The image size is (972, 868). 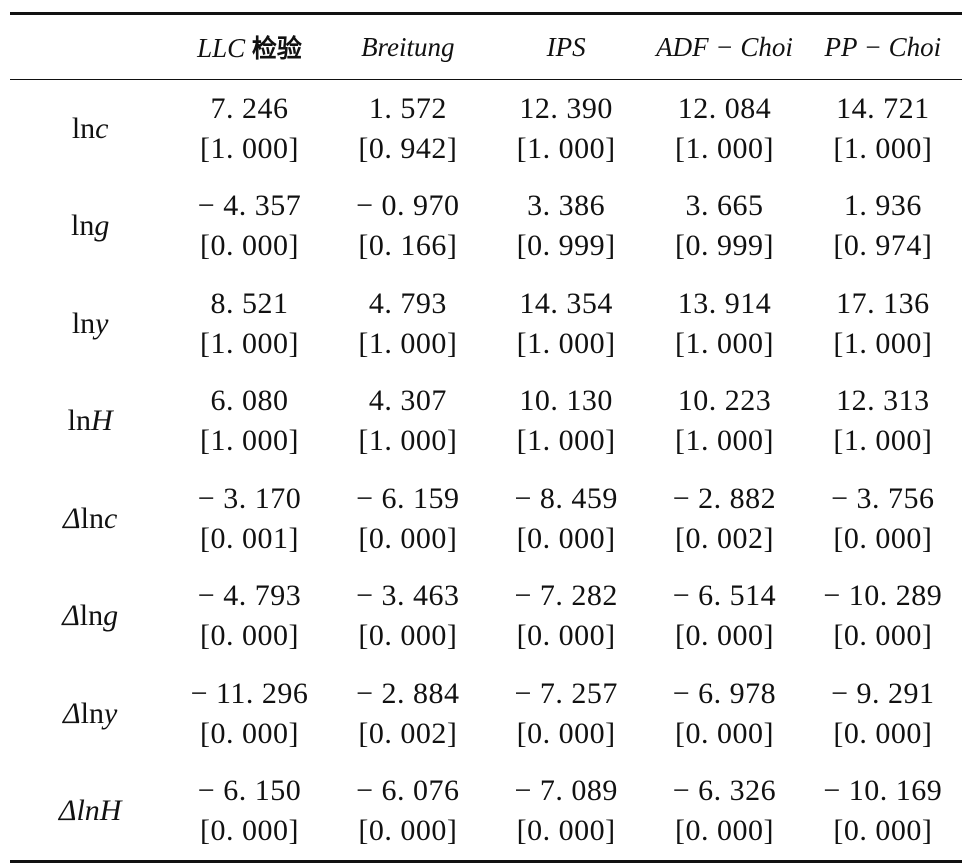 I want to click on test-statistic: − 3. 756, so click(x=883, y=498).